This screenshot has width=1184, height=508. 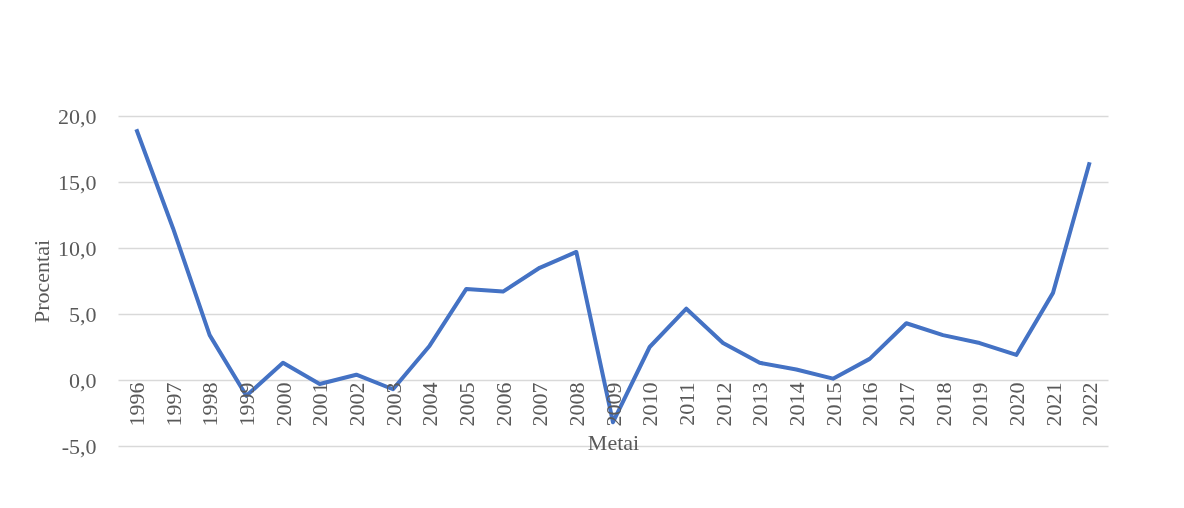 I want to click on x-tick-label: 2021, so click(x=1053, y=404).